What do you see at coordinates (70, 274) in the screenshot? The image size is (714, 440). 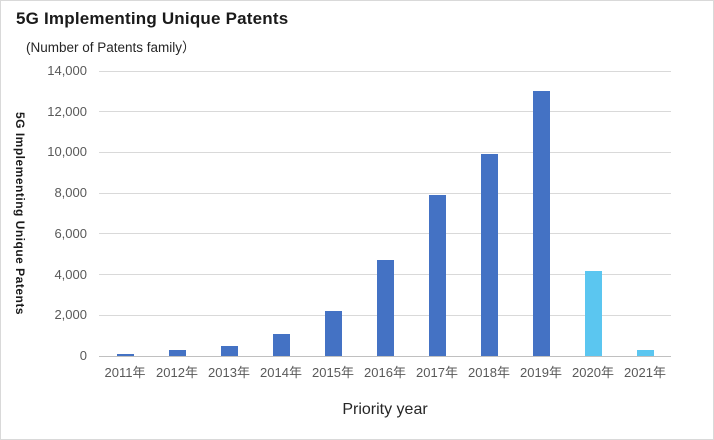 I see `y-tick-label: 4,000` at bounding box center [70, 274].